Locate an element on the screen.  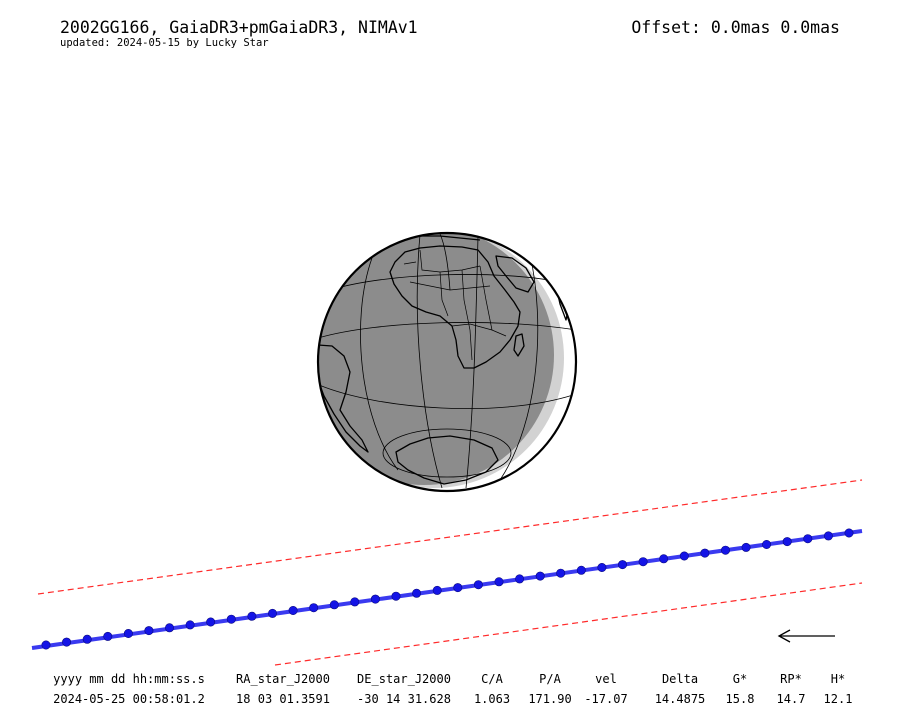
earth-globe is located at coordinates (447, 362).